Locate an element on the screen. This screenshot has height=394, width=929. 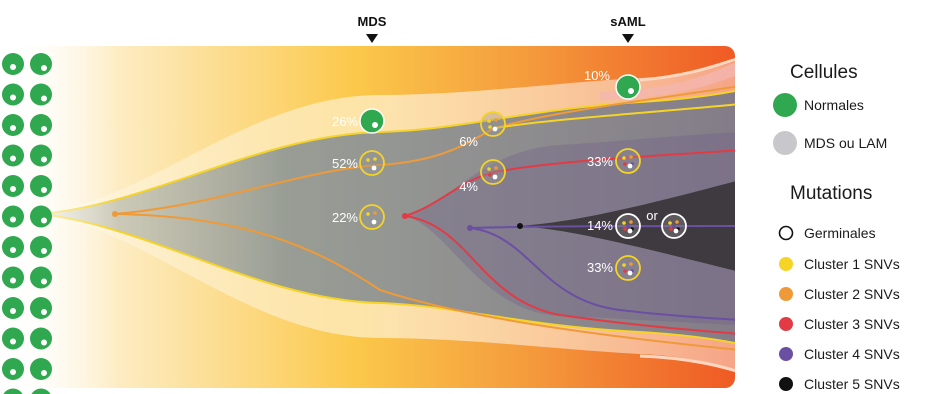
legend-cluster5-swatch is located at coordinates (786, 384).